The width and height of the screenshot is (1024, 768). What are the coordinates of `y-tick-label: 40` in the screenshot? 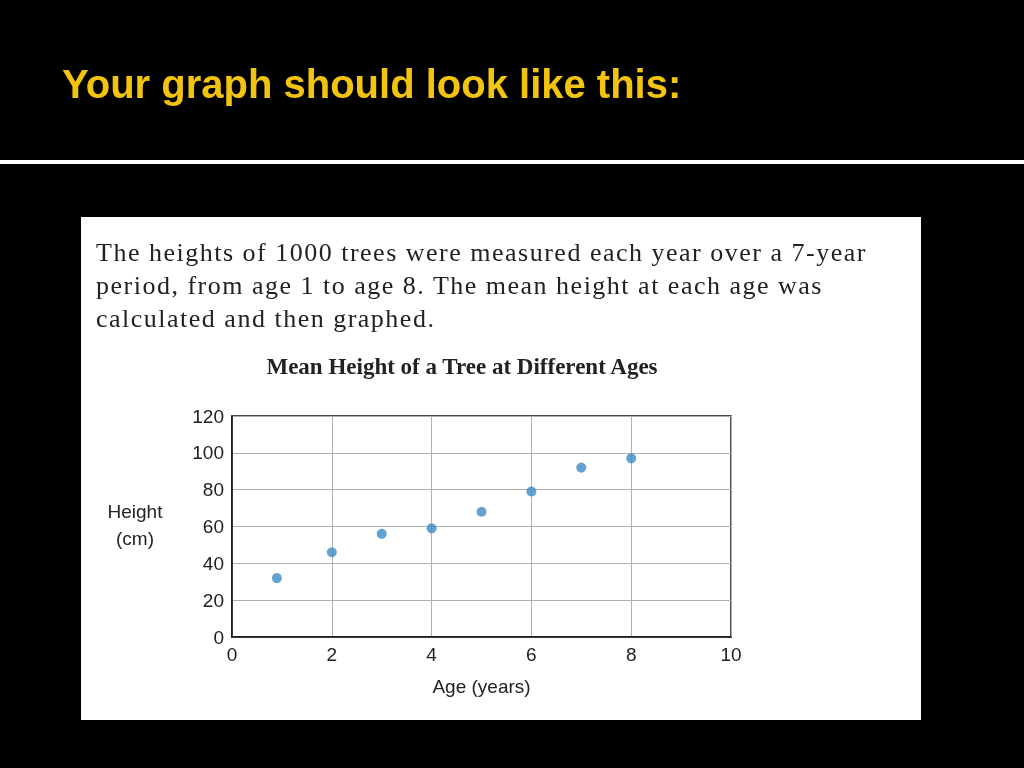 It's located at (213, 563).